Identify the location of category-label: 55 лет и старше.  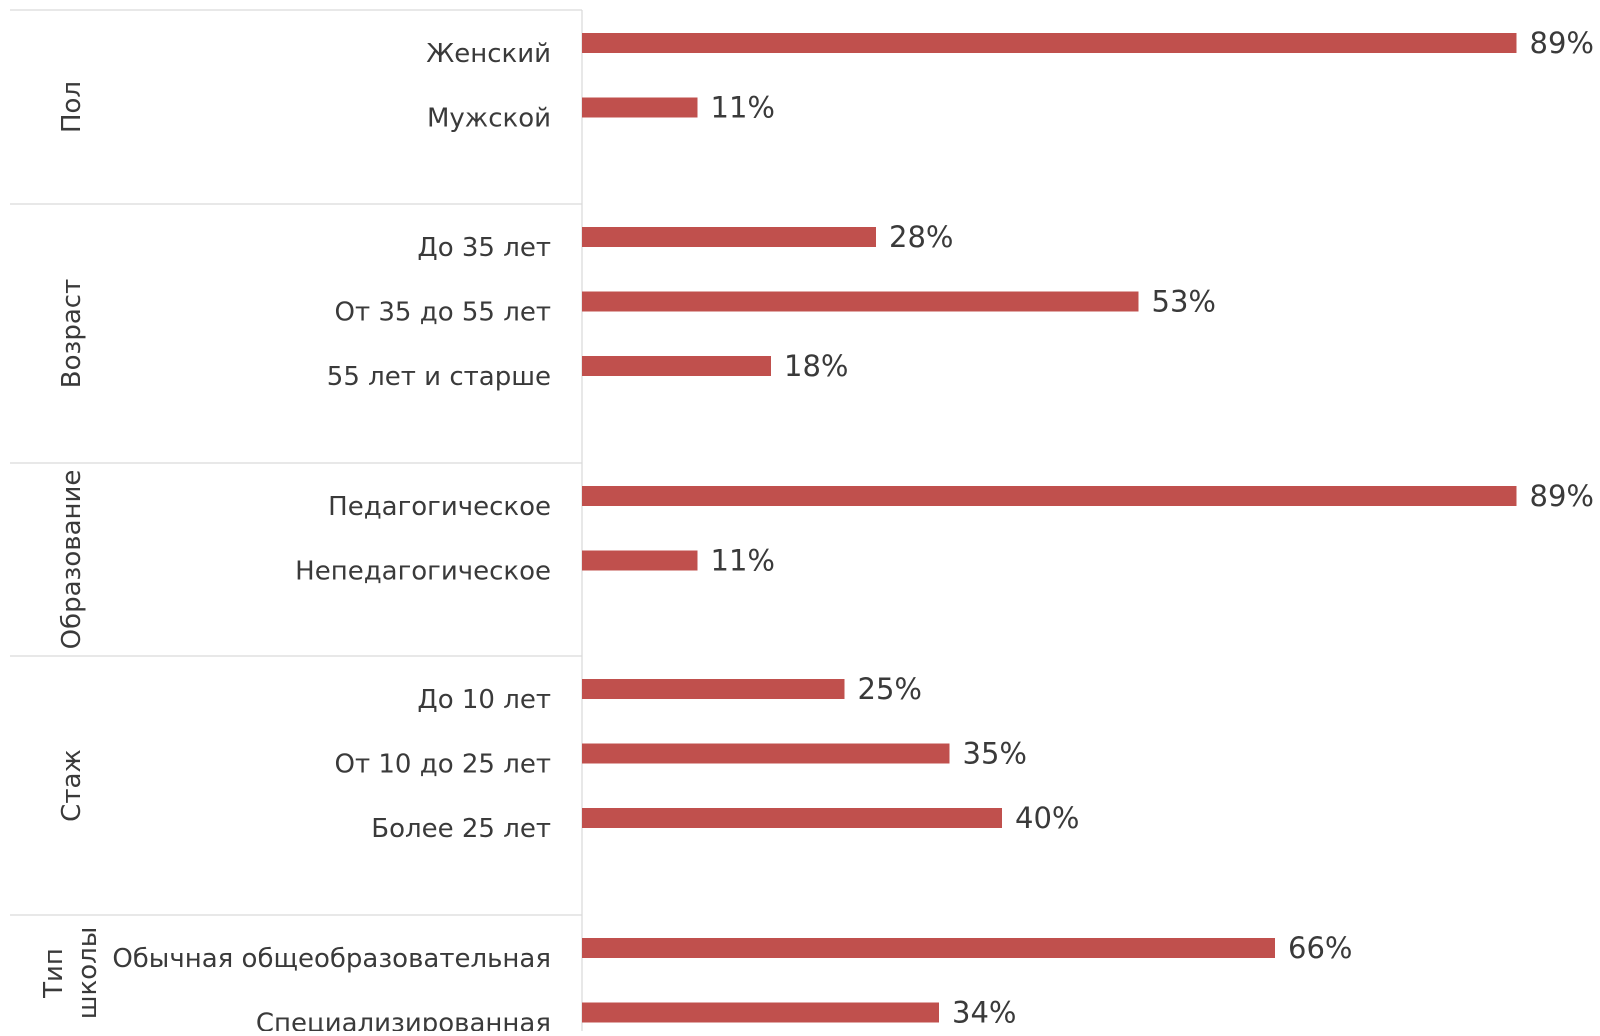
(439, 377).